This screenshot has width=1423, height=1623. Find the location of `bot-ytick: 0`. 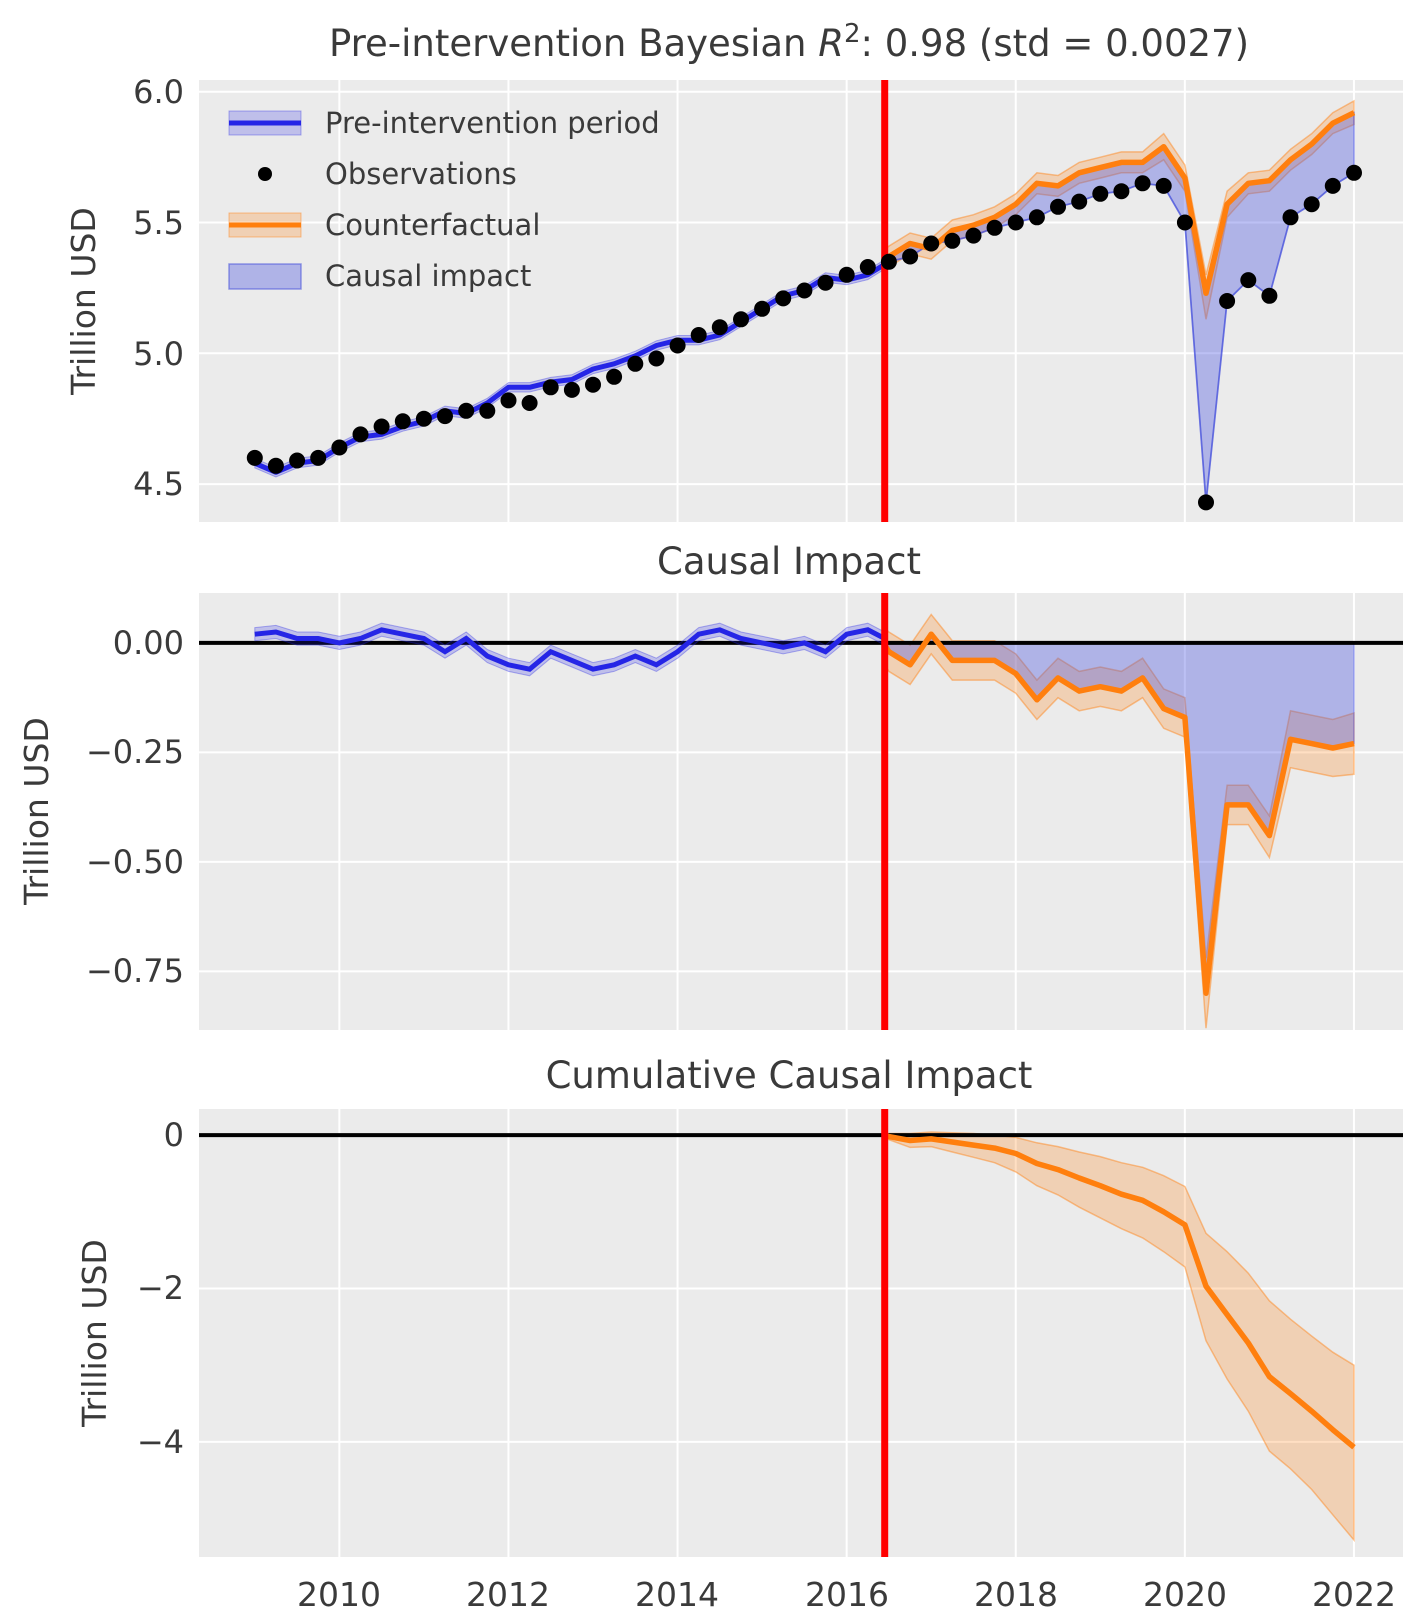

bot-ytick: 0 is located at coordinates (174, 1135).